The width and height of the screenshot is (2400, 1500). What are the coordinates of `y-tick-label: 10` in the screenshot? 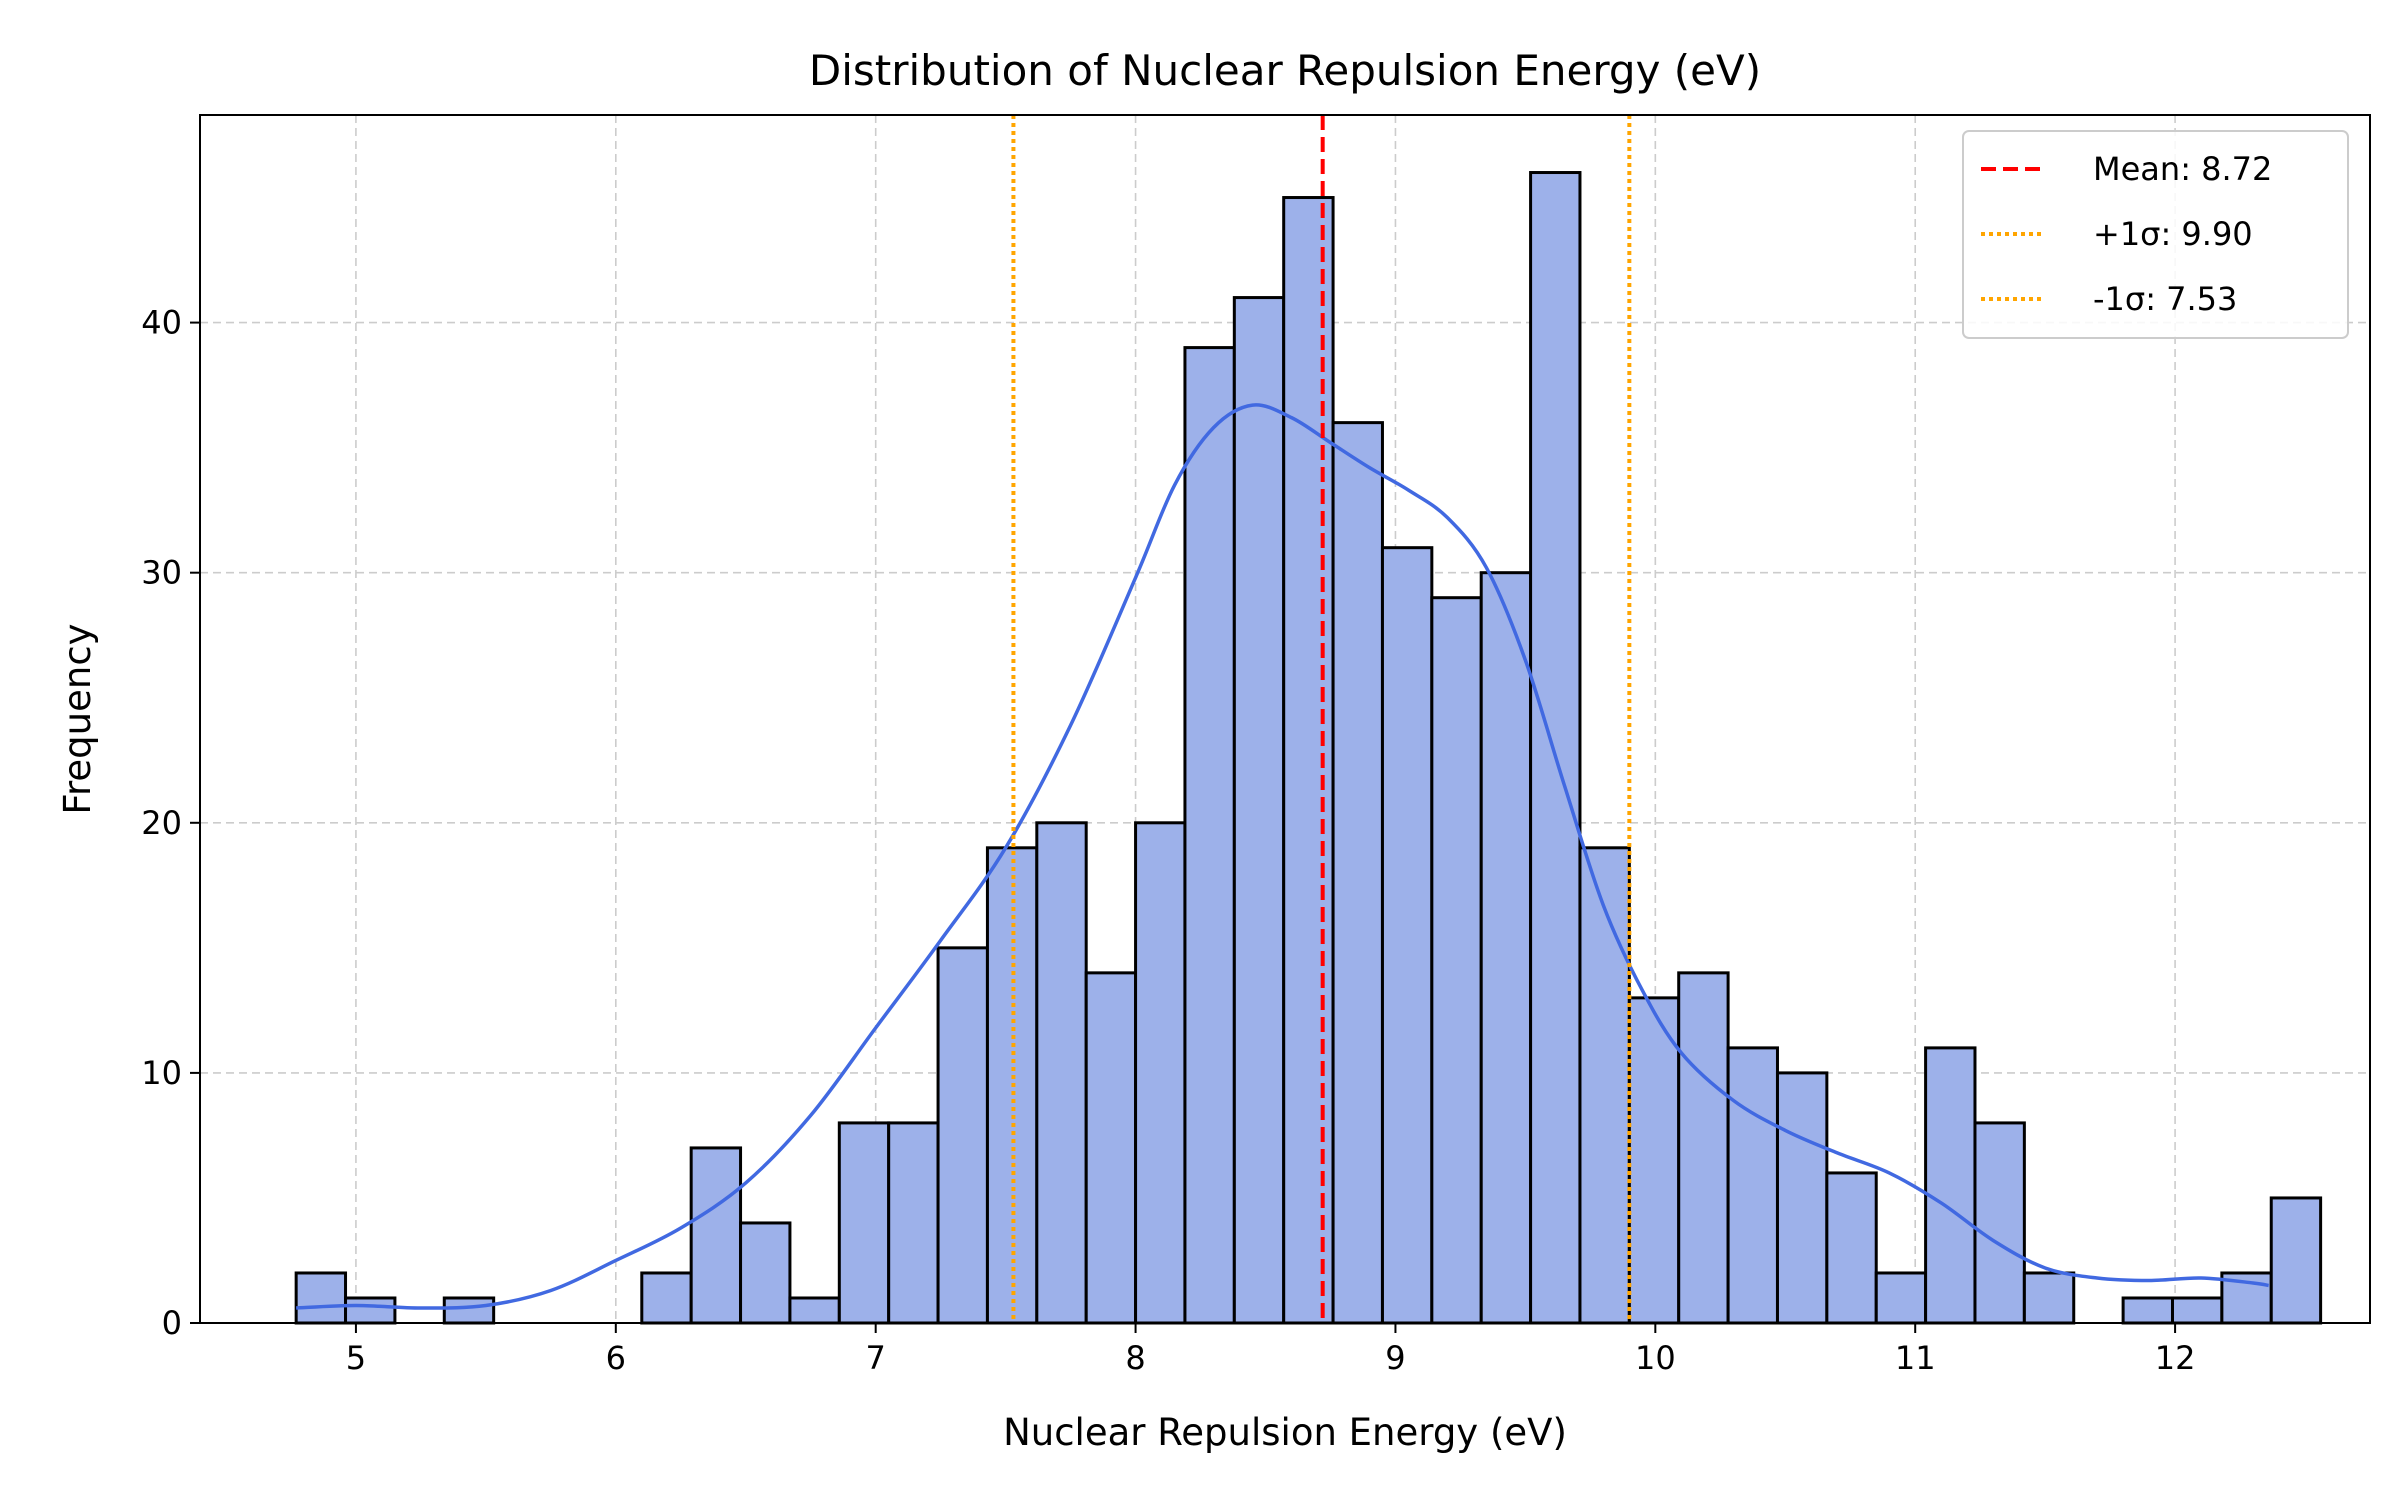 It's located at (161, 1073).